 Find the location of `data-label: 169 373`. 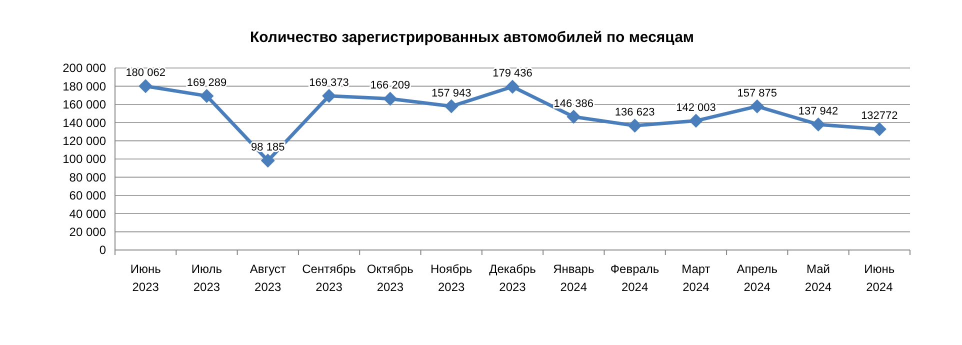

data-label: 169 373 is located at coordinates (329, 82).